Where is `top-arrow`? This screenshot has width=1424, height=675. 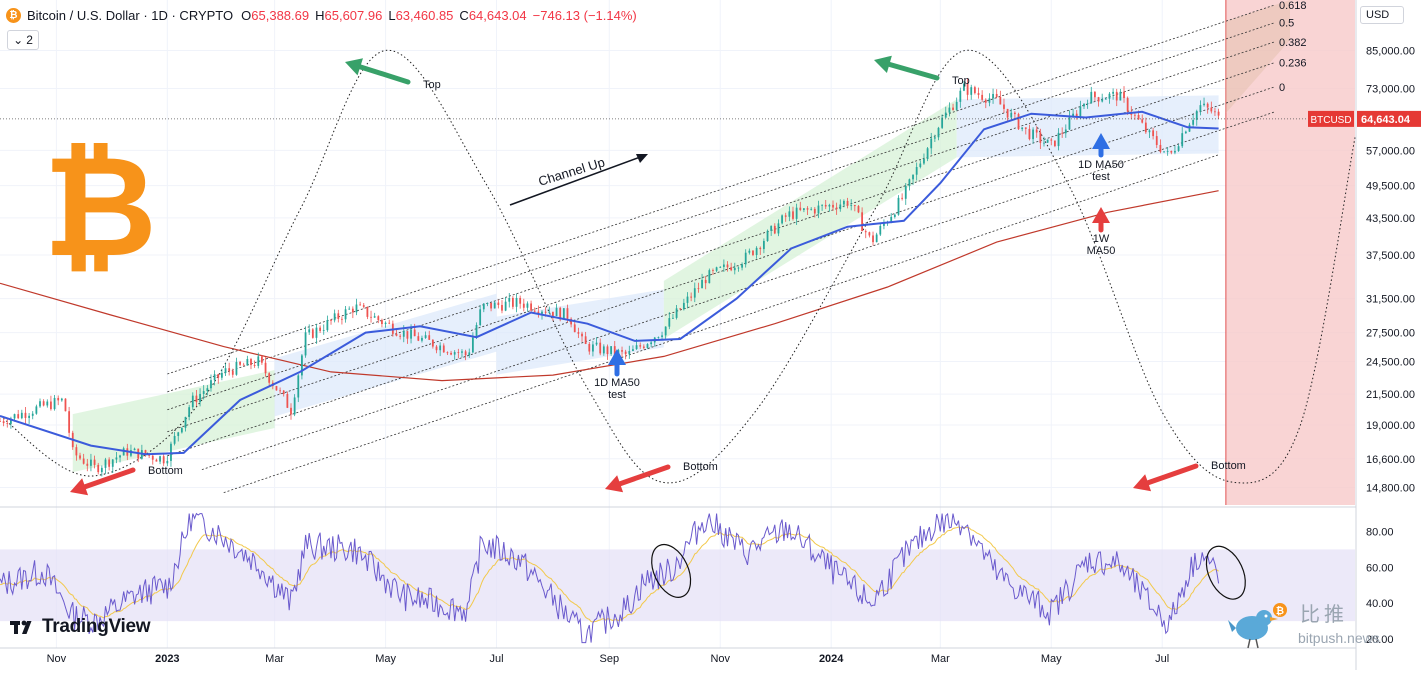 top-arrow is located at coordinates (913, 71).